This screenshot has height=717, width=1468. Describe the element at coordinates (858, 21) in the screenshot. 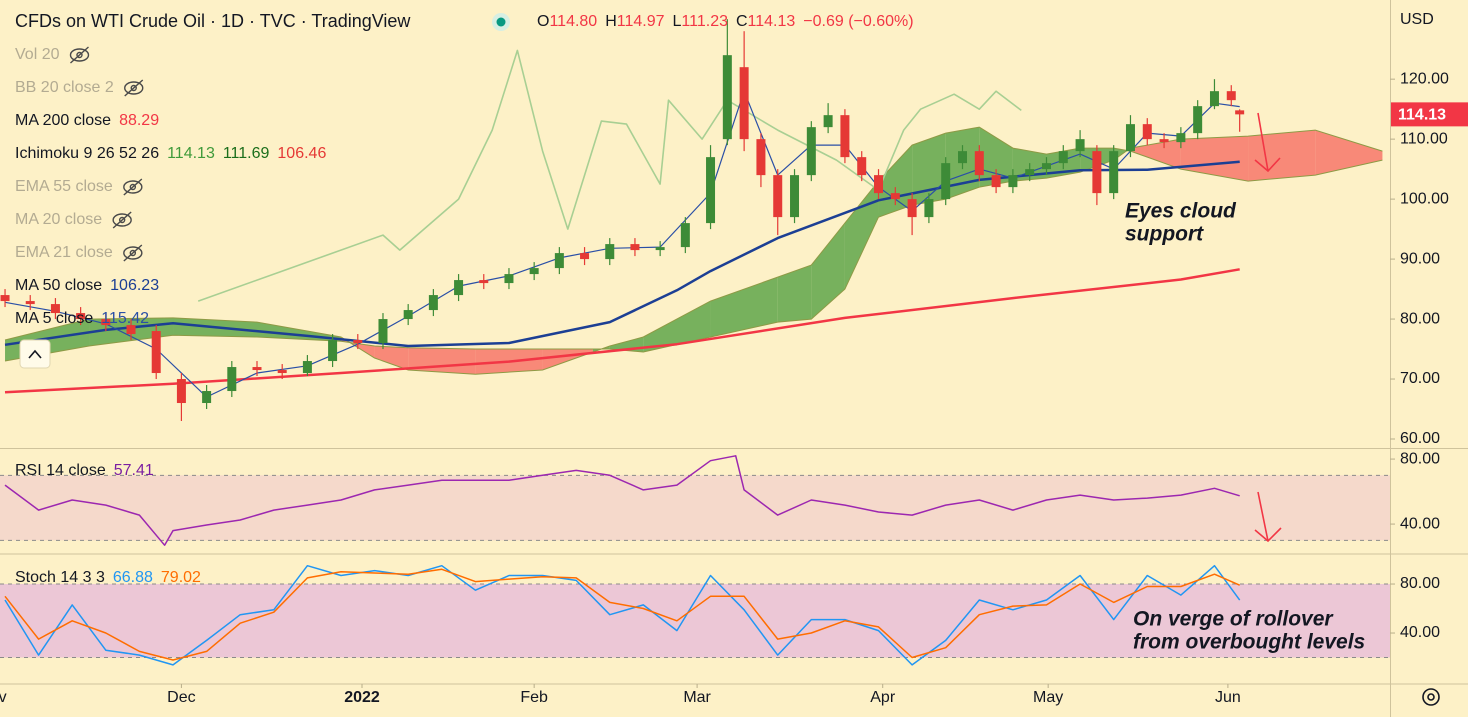

I see `quote-change: −0.69 (−0.60%)` at that location.